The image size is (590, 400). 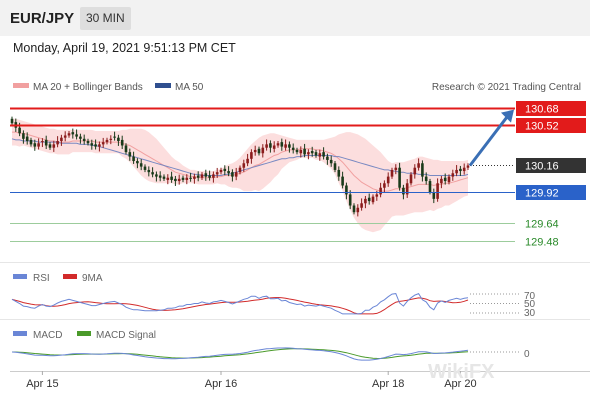 I want to click on macd-legend-swatch, so click(x=20, y=333).